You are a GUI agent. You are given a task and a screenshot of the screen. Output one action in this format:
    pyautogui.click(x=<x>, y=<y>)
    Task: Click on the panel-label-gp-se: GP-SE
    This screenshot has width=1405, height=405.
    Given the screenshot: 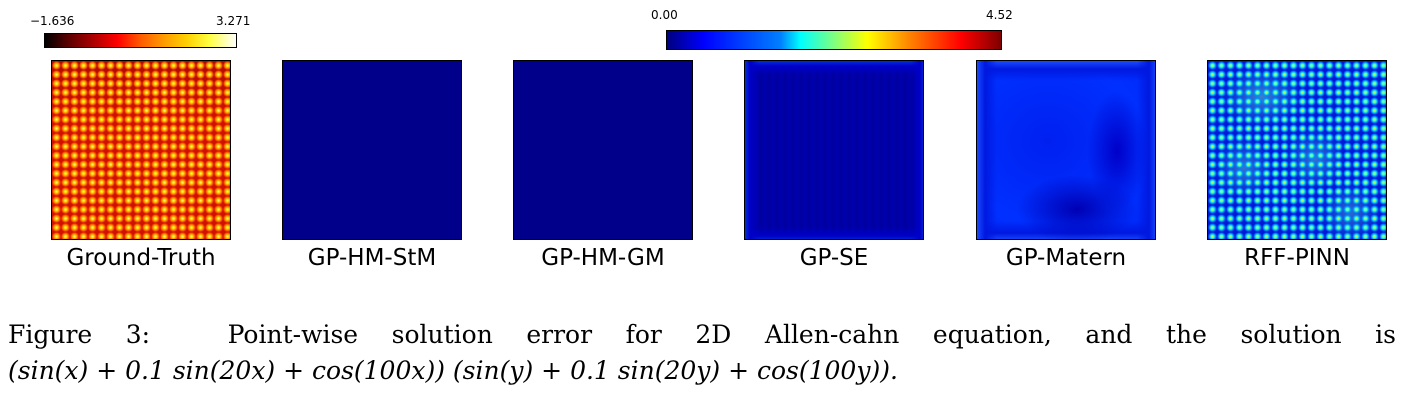 What is the action you would take?
    pyautogui.click(x=834, y=258)
    